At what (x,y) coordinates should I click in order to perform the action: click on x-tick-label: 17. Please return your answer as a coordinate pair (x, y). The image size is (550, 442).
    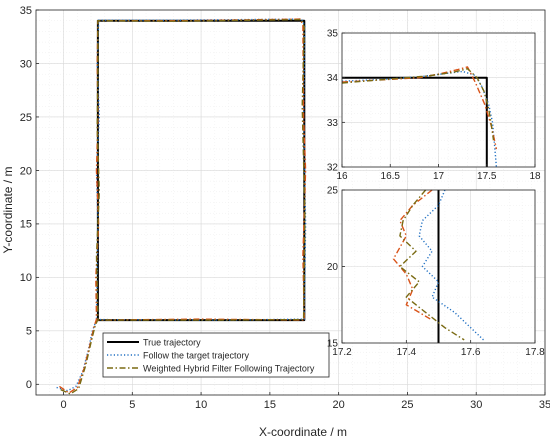
    Looking at the image, I should click on (439, 176).